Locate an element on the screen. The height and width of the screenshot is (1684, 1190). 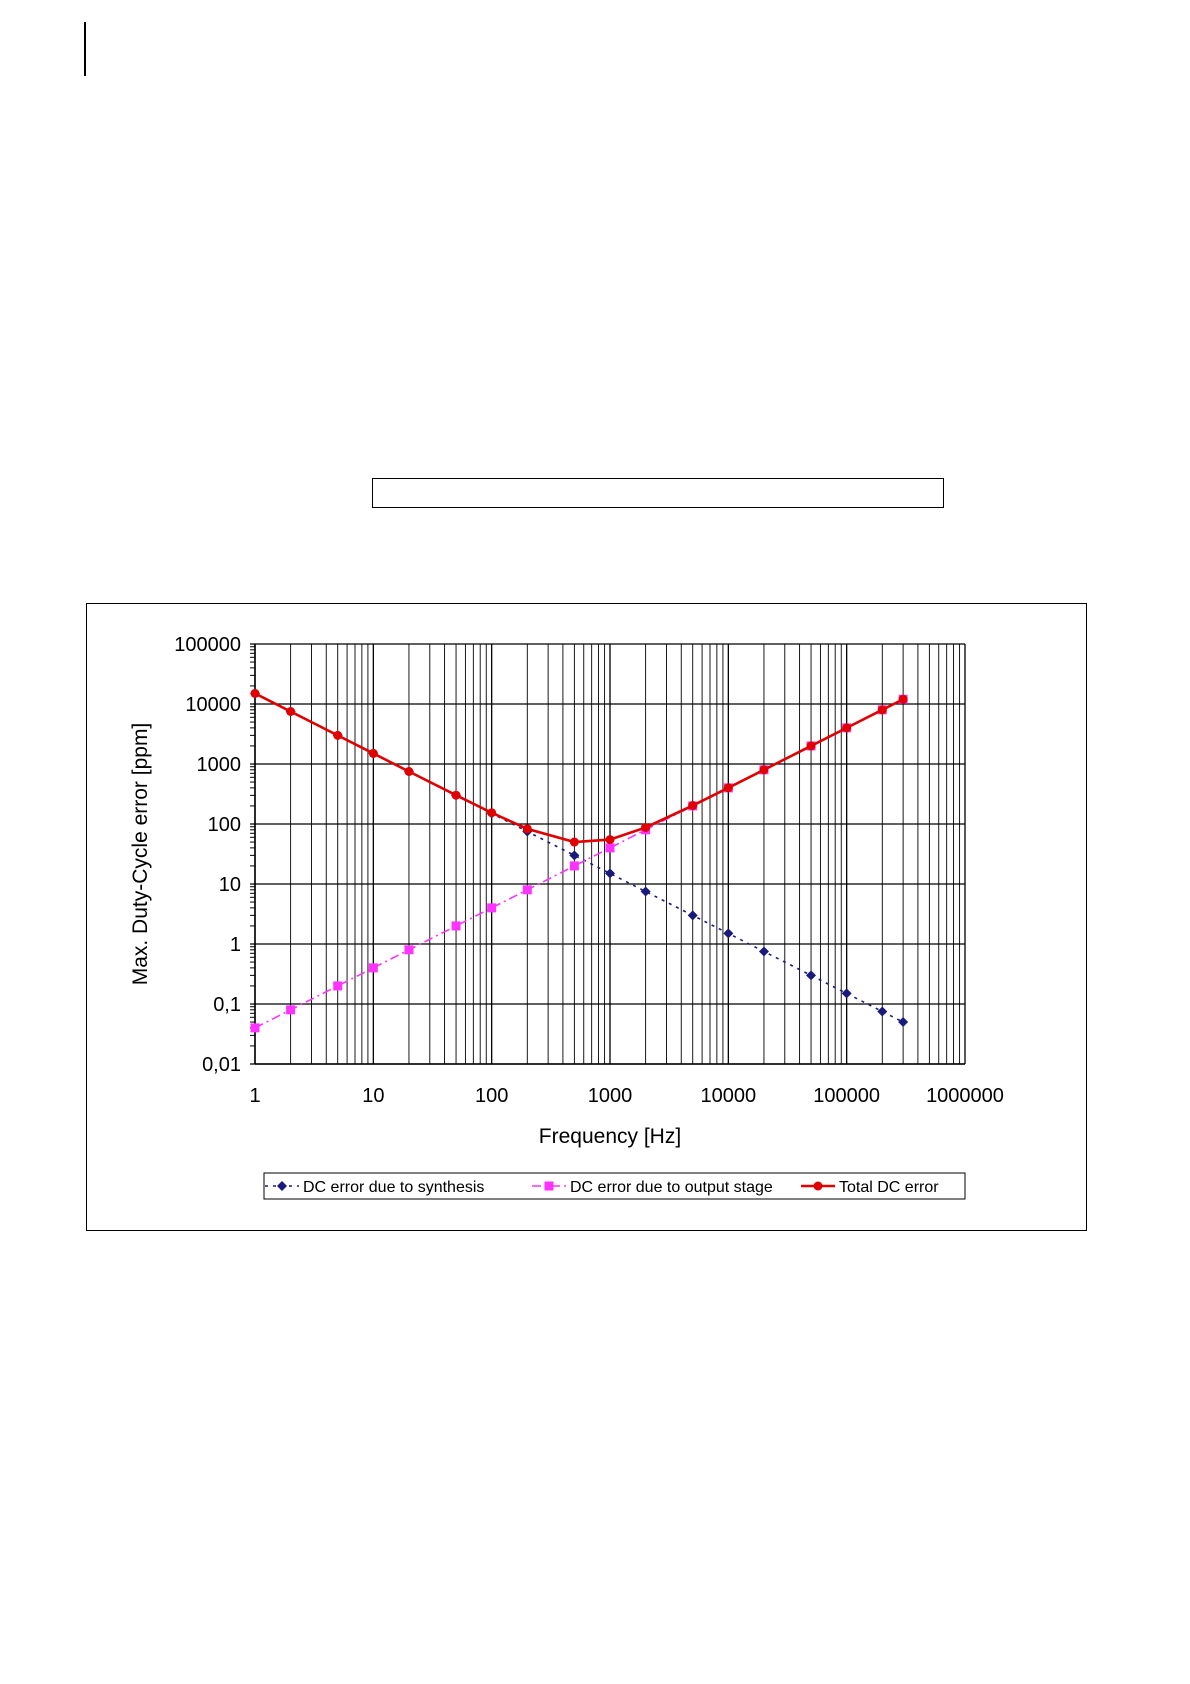
y-axis-title: Max. Duty-Cycle error [ppm] is located at coordinates (140, 854).